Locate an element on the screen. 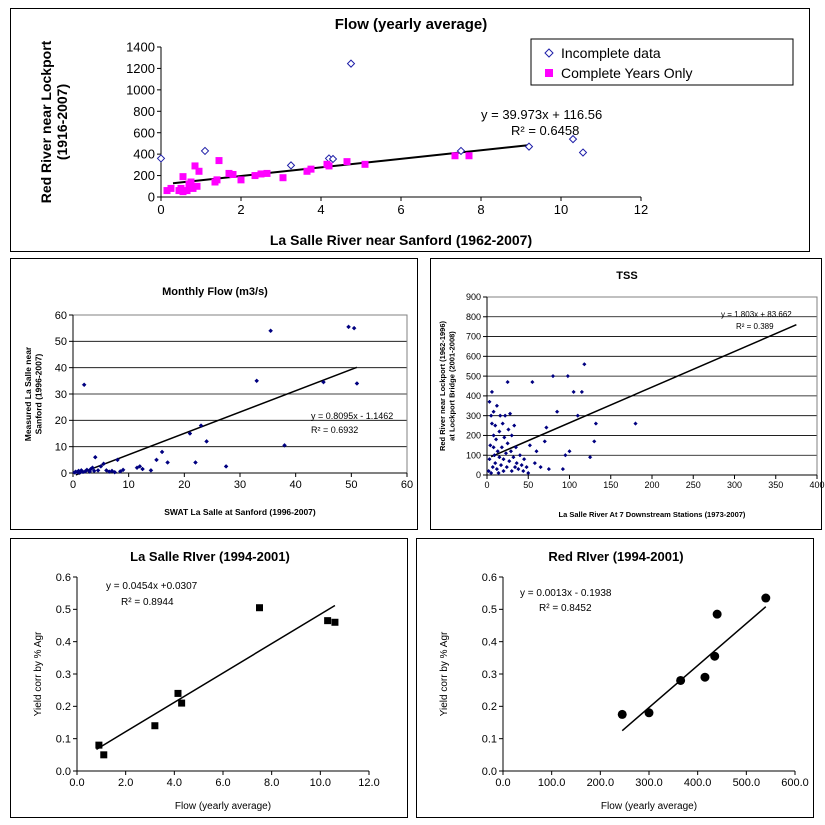 This screenshot has height=825, width=825. chart-title: Flow (yearly average) is located at coordinates (411, 24).